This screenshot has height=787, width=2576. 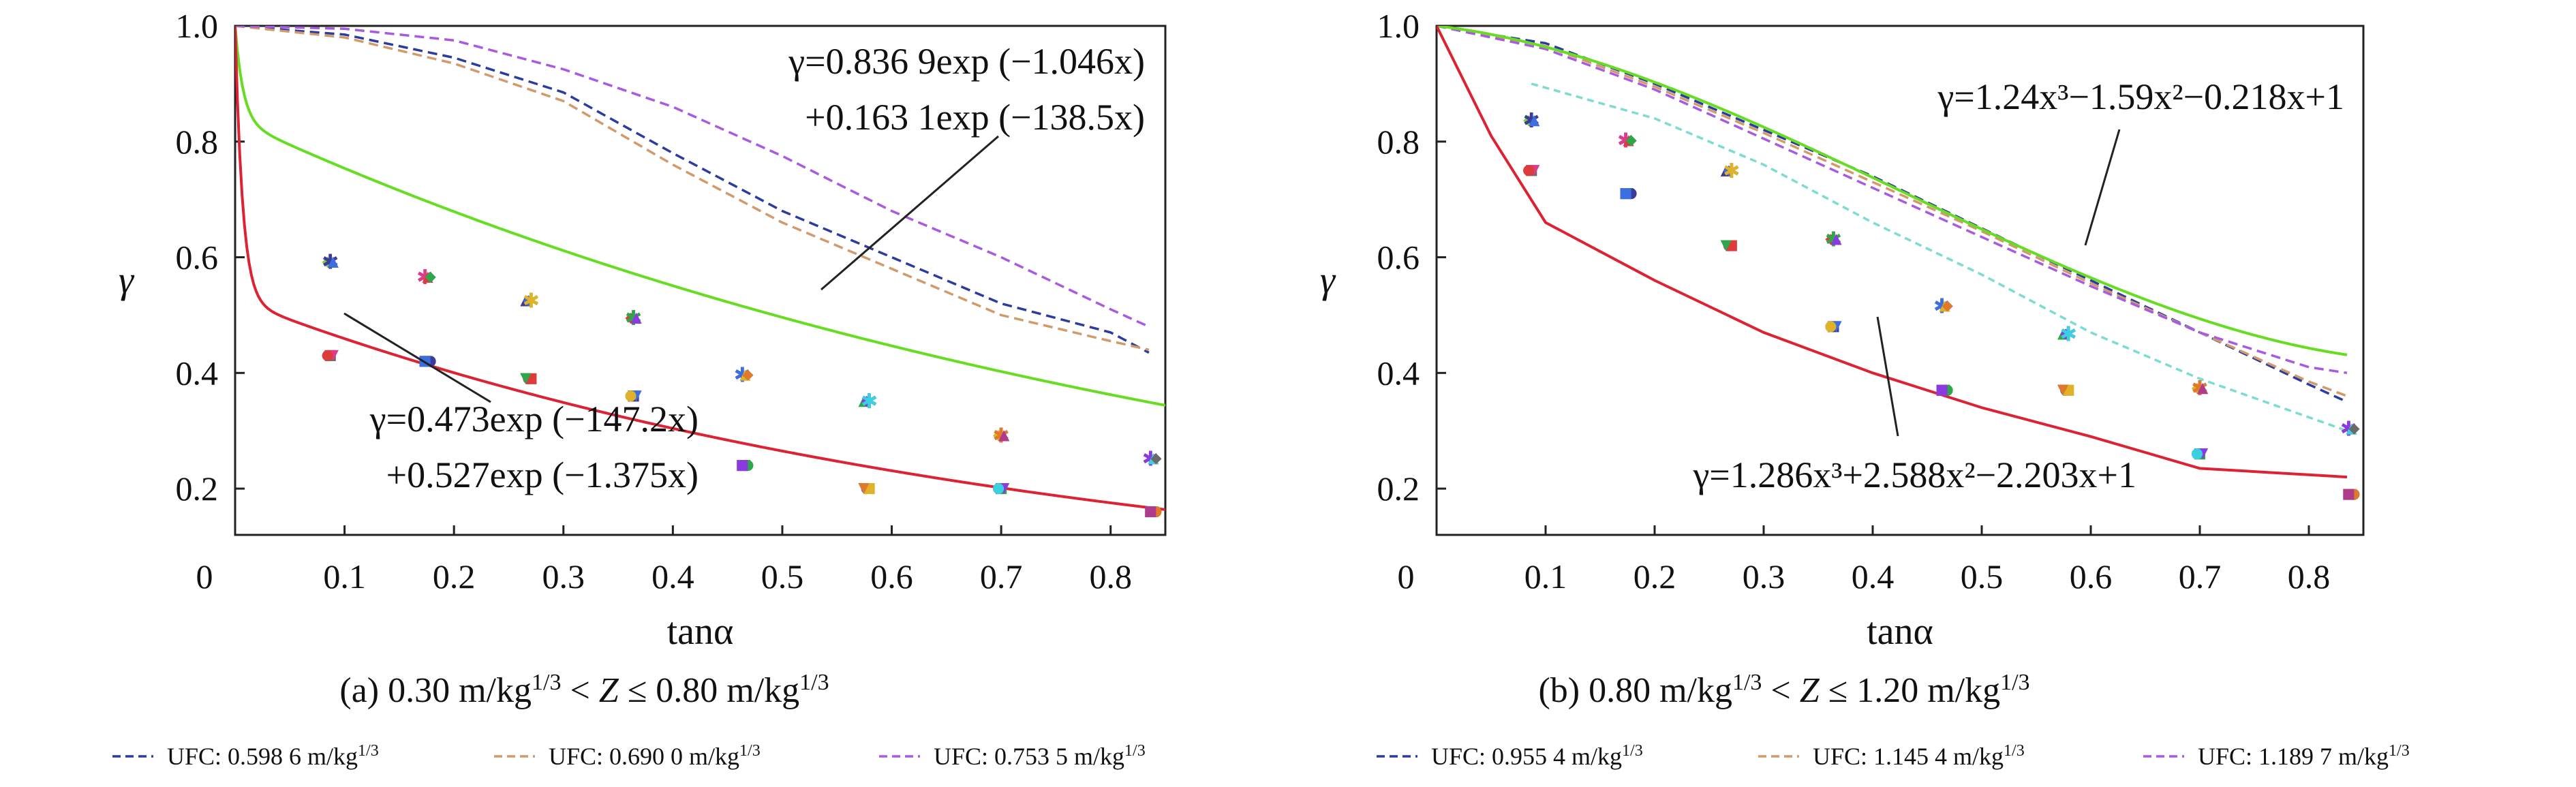 I want to click on caption-le: ≤ 0.80 m/kg, so click(x=709, y=691).